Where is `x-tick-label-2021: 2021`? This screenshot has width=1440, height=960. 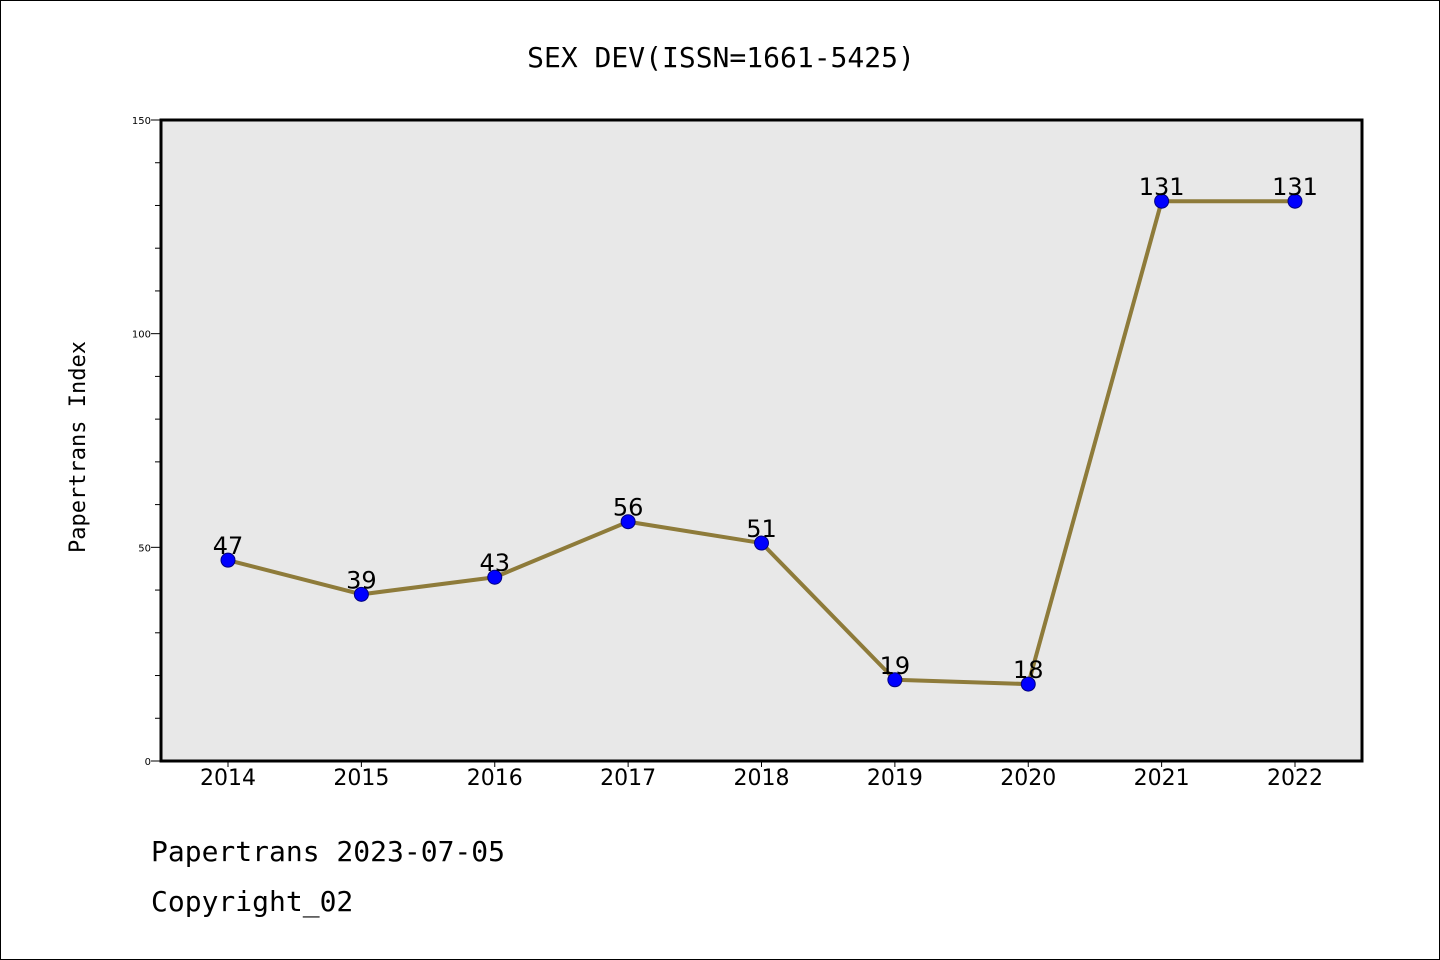
x-tick-label-2021: 2021 is located at coordinates (1162, 778).